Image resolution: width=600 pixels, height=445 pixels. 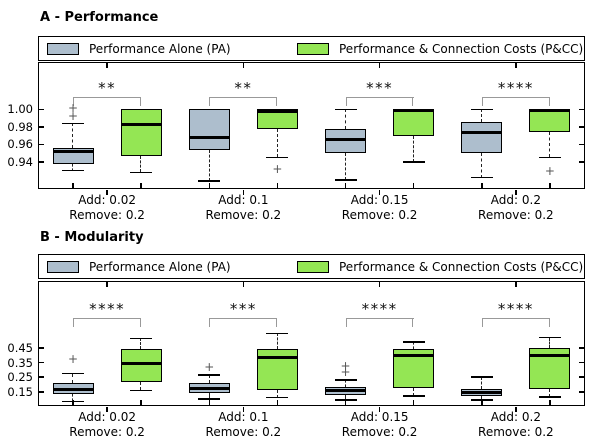 What do you see at coordinates (99, 17) in the screenshot?
I see `panel-a-title: A - Performance` at bounding box center [99, 17].